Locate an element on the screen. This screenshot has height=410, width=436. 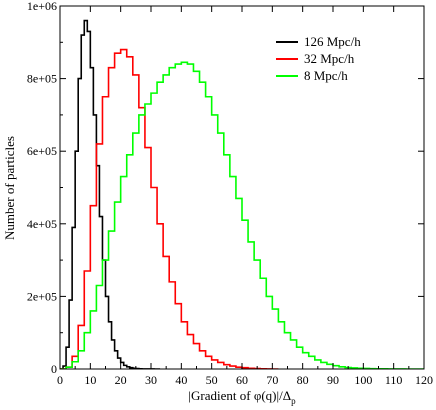
x-axis-title-main: |Gradient of φ(q)|/Δ is located at coordinates (239, 395).